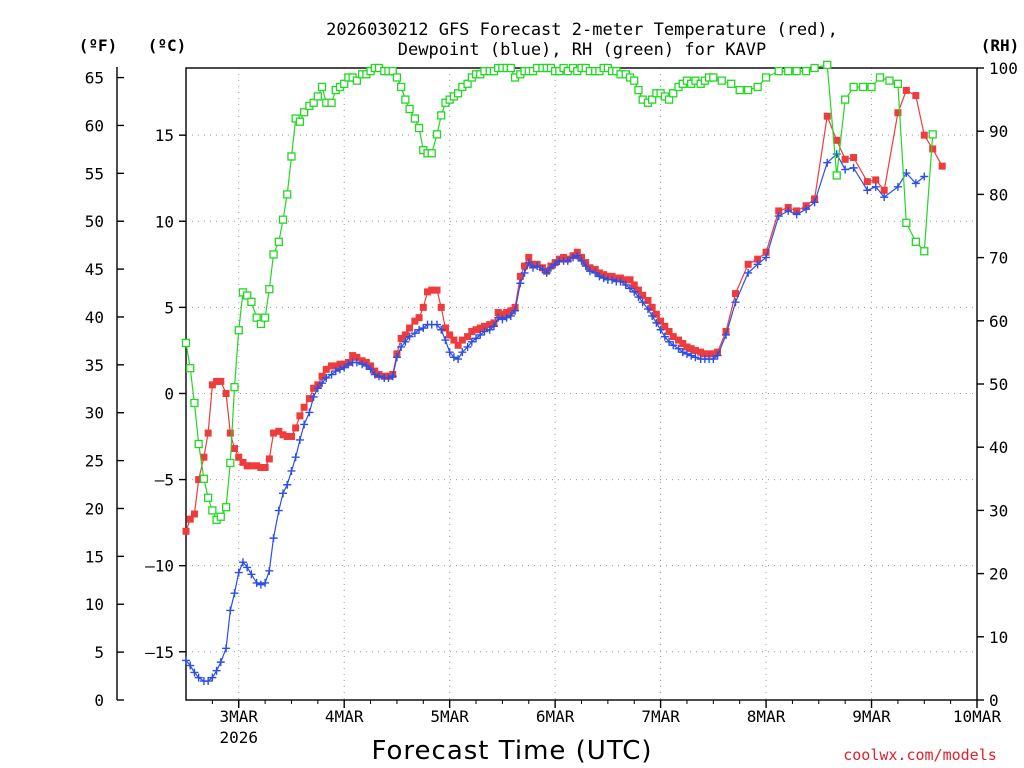 This screenshot has height=768, width=1024. Describe the element at coordinates (159, 652) in the screenshot. I see `celsius-tick-label: –15` at that location.